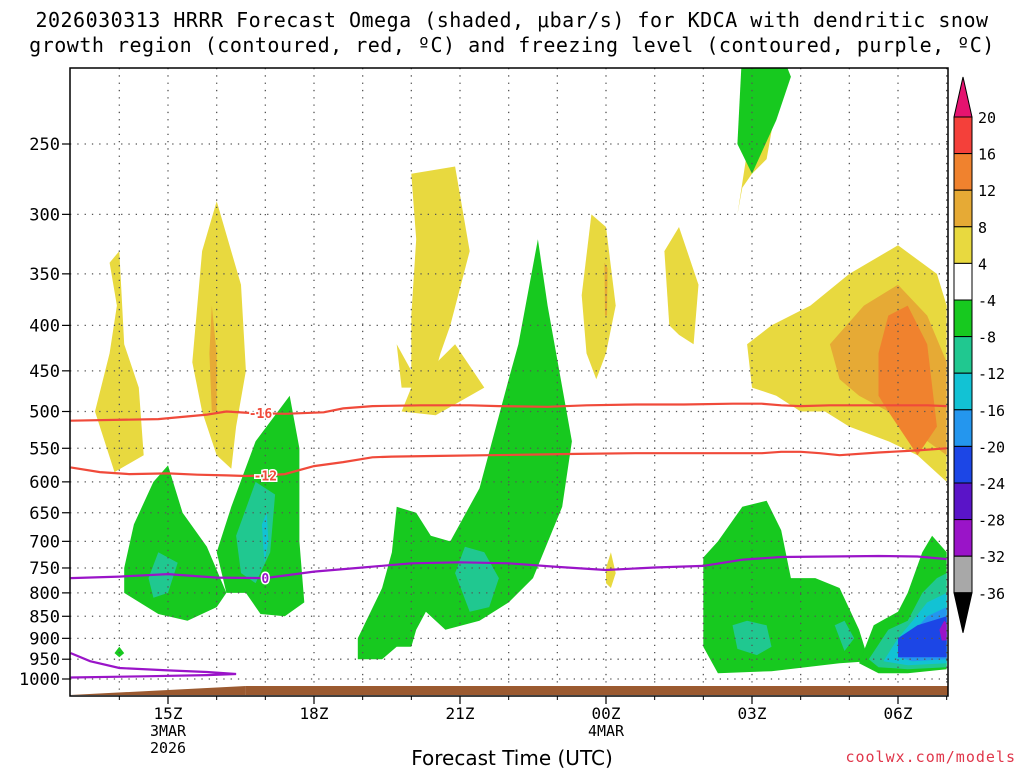 The height and width of the screenshot is (770, 1024). Describe the element at coordinates (987, 118) in the screenshot. I see `colorbar-label-0: 20` at that location.